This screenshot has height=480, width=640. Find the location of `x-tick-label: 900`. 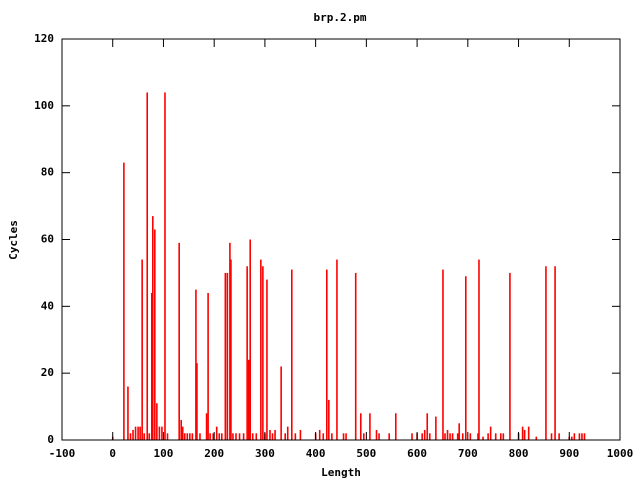

x-tick-label: 900 is located at coordinates (569, 453).